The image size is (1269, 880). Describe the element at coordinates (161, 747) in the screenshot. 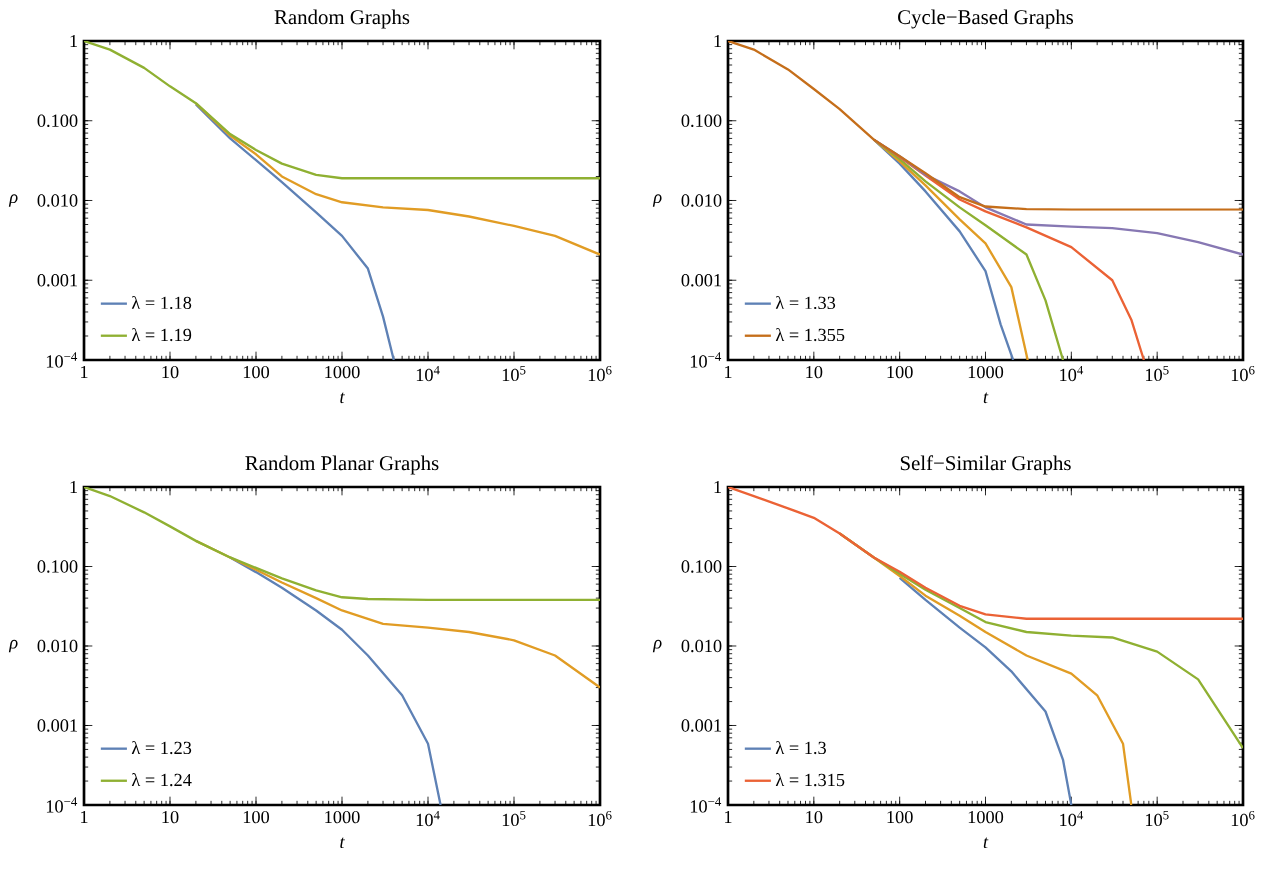

I see `legend-label: λ = 1.23` at that location.